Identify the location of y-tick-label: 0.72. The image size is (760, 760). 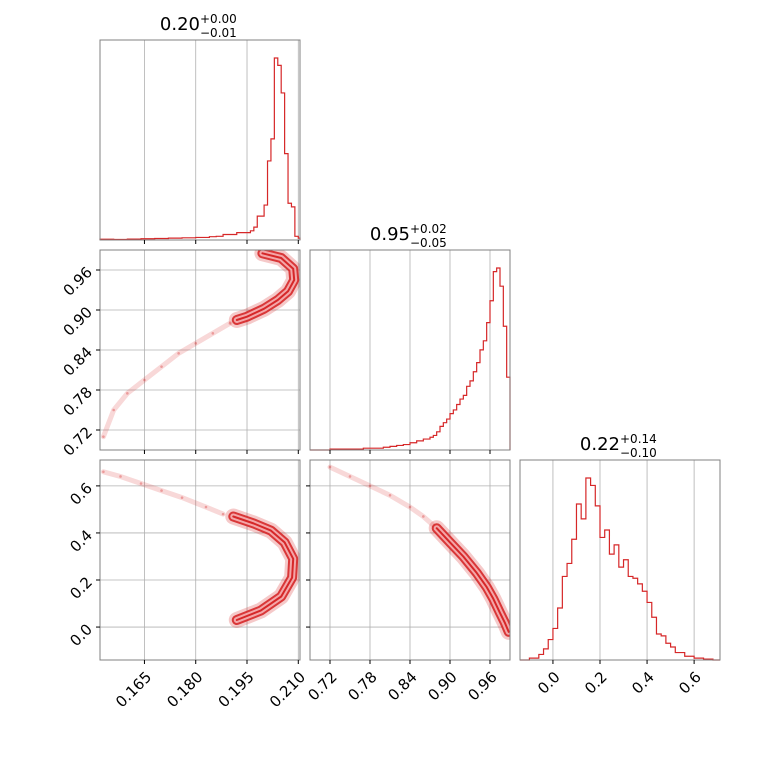
(78, 441).